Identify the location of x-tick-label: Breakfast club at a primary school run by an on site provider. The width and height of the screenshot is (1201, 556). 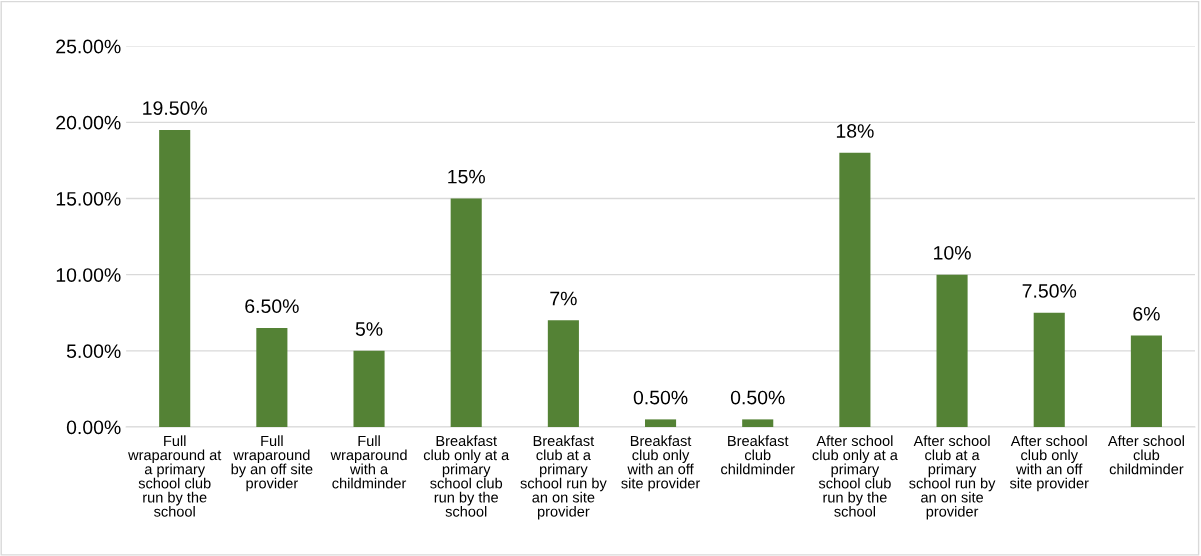
(563, 477).